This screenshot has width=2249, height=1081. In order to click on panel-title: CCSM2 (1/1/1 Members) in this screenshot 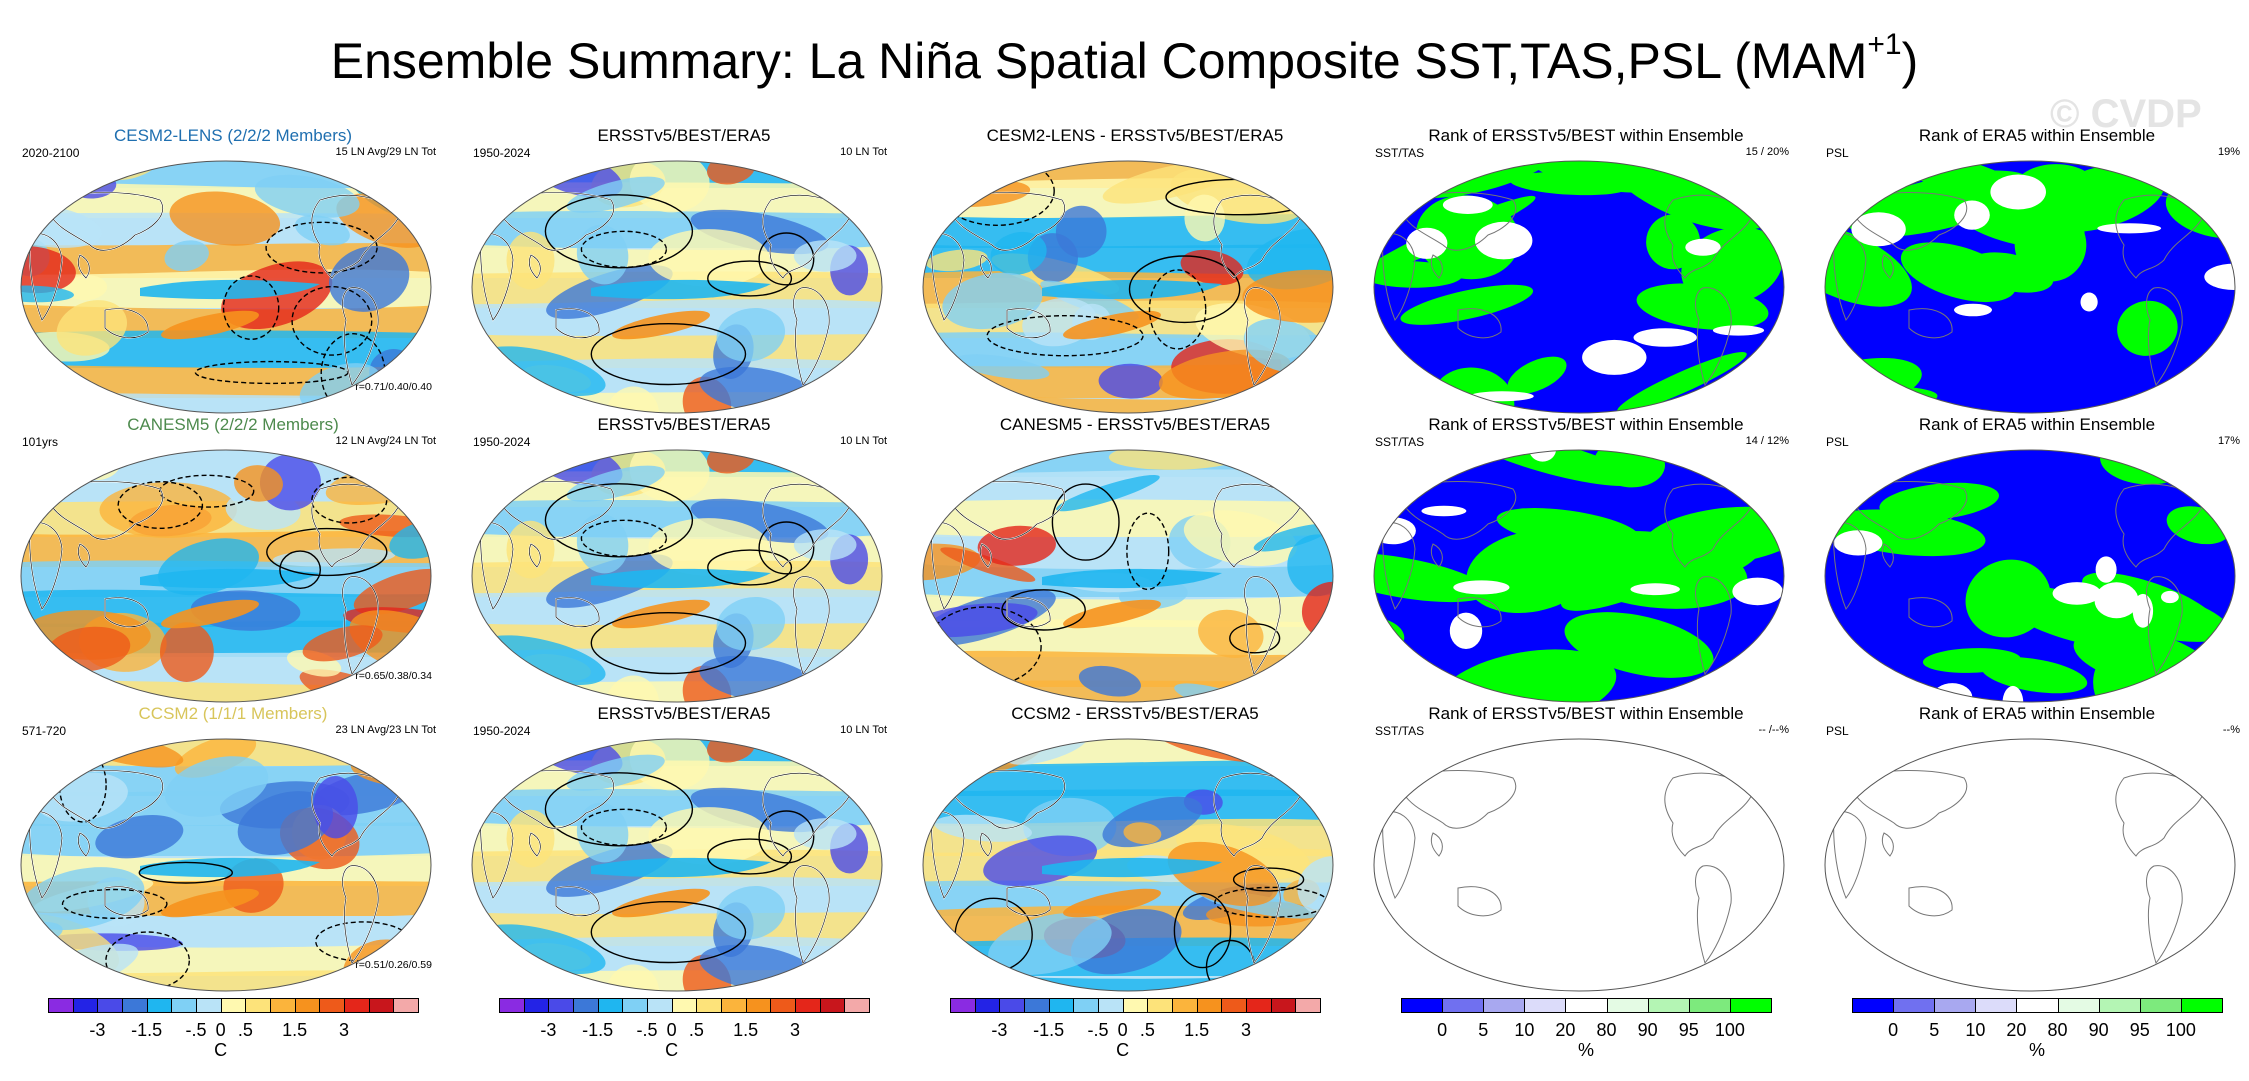, I will do `click(233, 713)`.